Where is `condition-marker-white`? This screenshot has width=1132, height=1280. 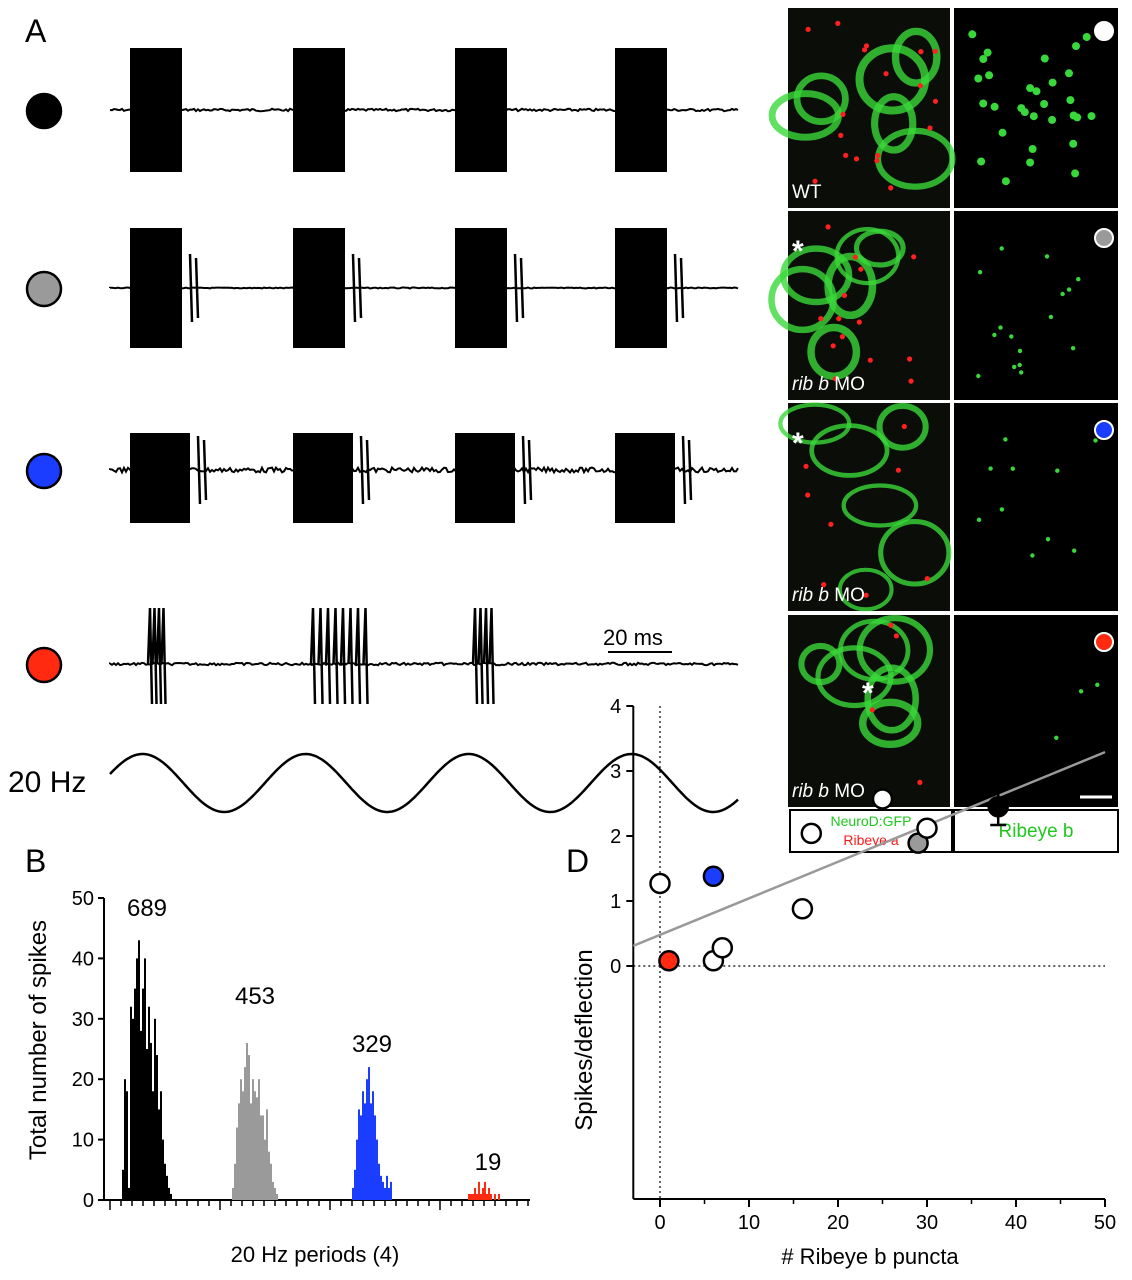
condition-marker-white is located at coordinates (1104, 31).